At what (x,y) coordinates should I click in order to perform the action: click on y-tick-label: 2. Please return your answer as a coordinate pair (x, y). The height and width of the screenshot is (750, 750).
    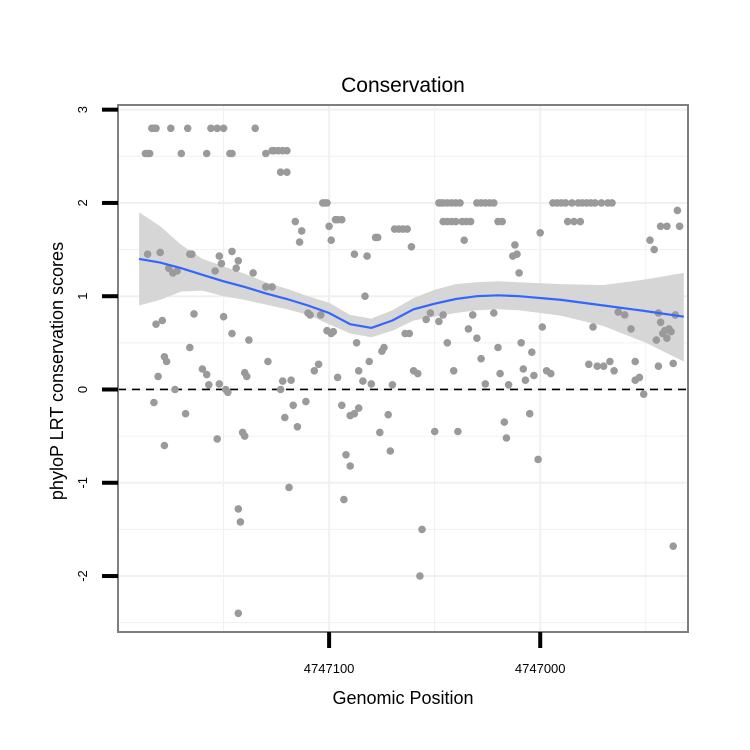
    Looking at the image, I should click on (82, 202).